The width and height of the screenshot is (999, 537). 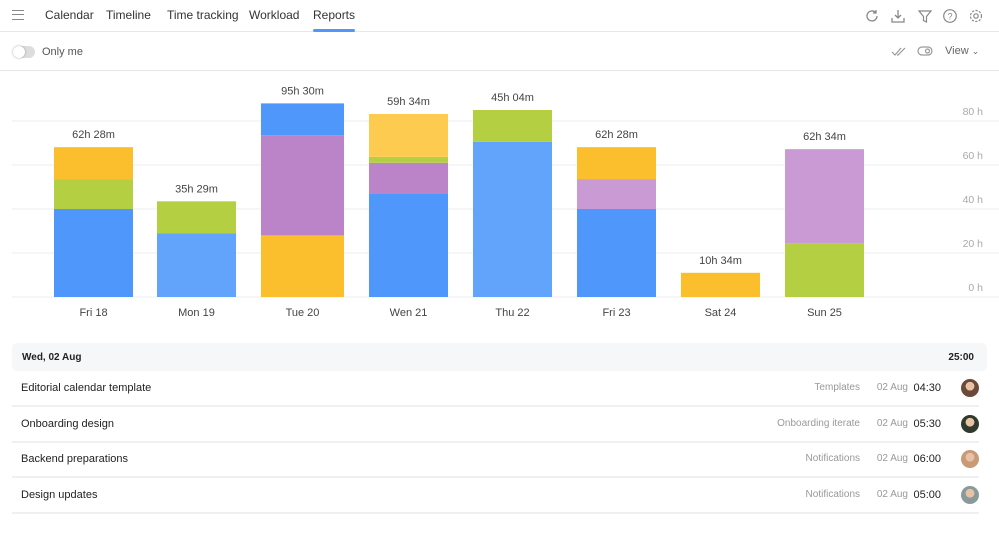 What do you see at coordinates (824, 313) in the screenshot?
I see `x-tick-label: Sun 25` at bounding box center [824, 313].